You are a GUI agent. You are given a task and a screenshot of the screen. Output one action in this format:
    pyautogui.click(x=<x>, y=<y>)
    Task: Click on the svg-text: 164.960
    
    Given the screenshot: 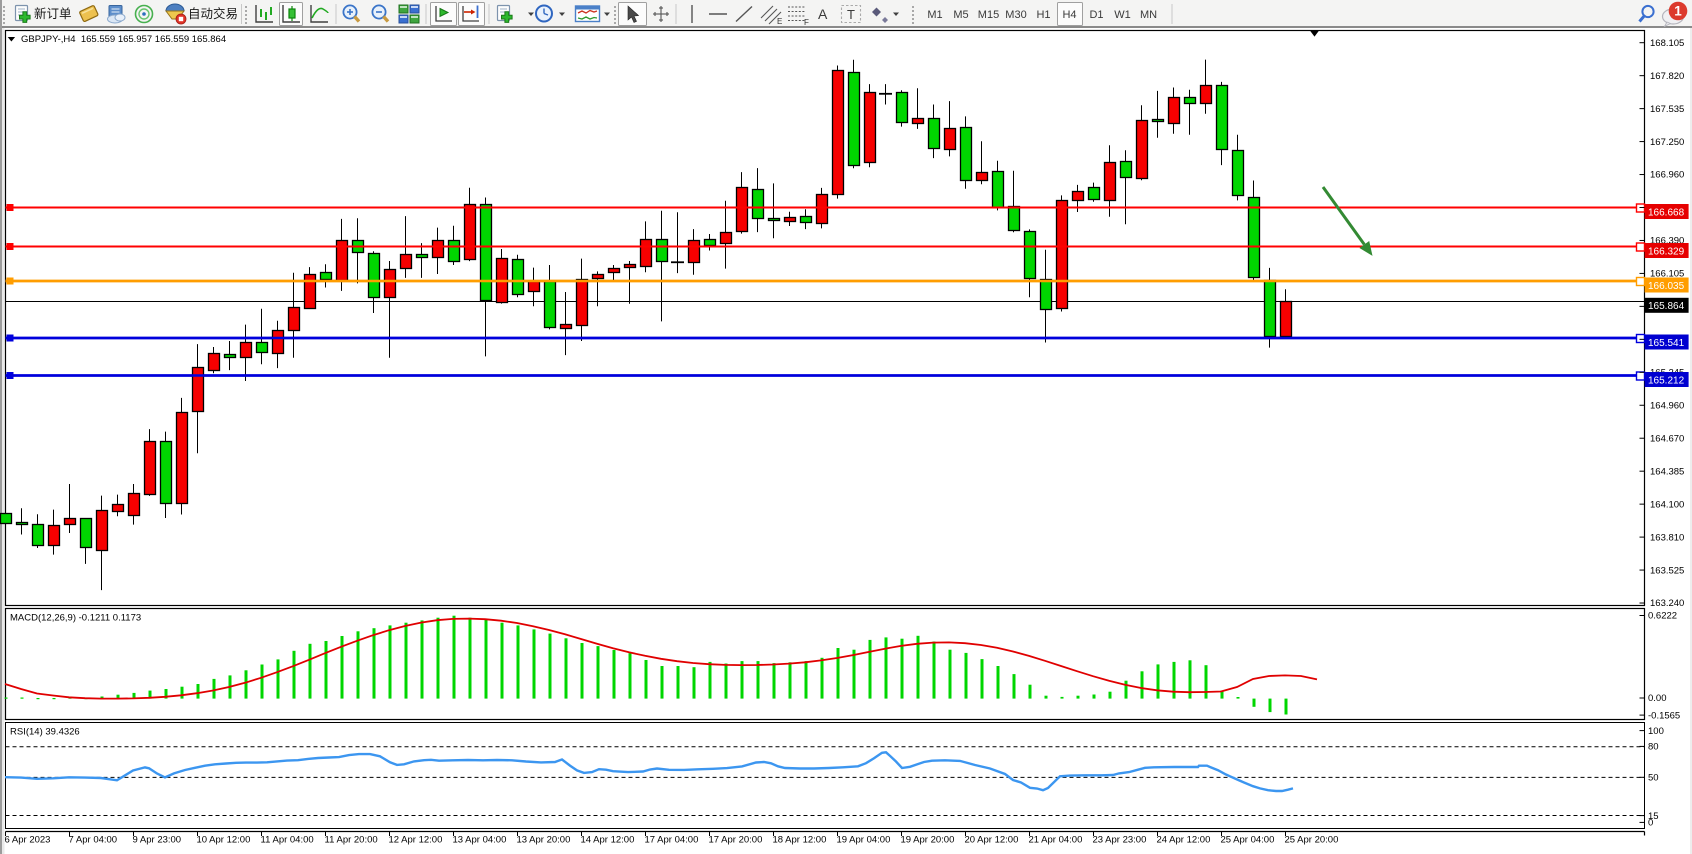 What is the action you would take?
    pyautogui.click(x=1667, y=405)
    